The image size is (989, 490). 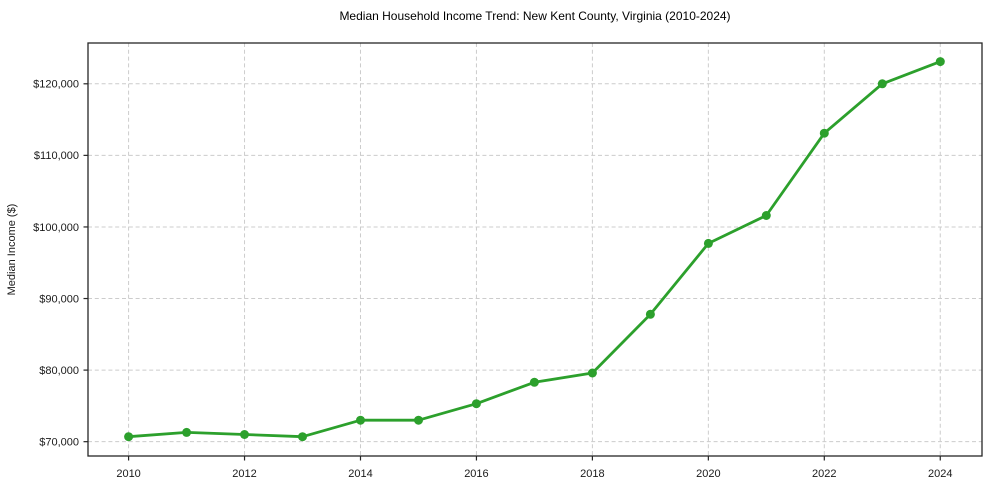 What do you see at coordinates (244, 474) in the screenshot?
I see `x-tick-label: 2012` at bounding box center [244, 474].